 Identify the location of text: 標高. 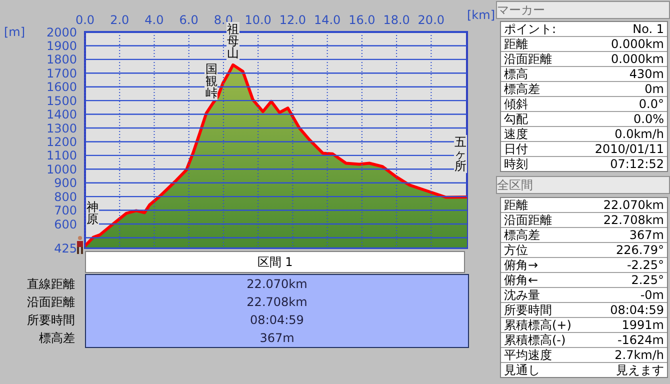
(516, 74).